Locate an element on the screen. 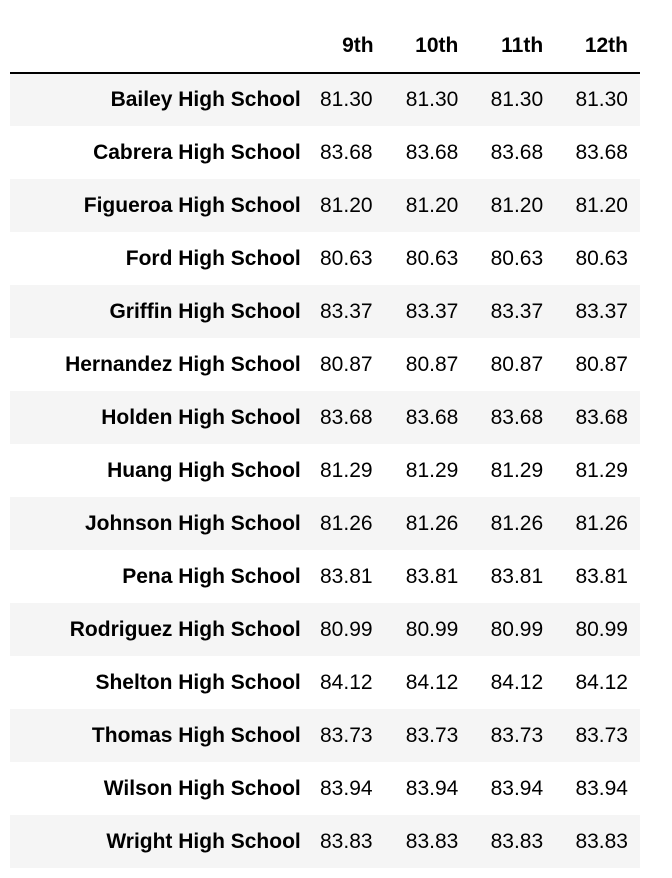 This screenshot has width=672, height=878. score-cell-9th: 81.26 is located at coordinates (346, 523).